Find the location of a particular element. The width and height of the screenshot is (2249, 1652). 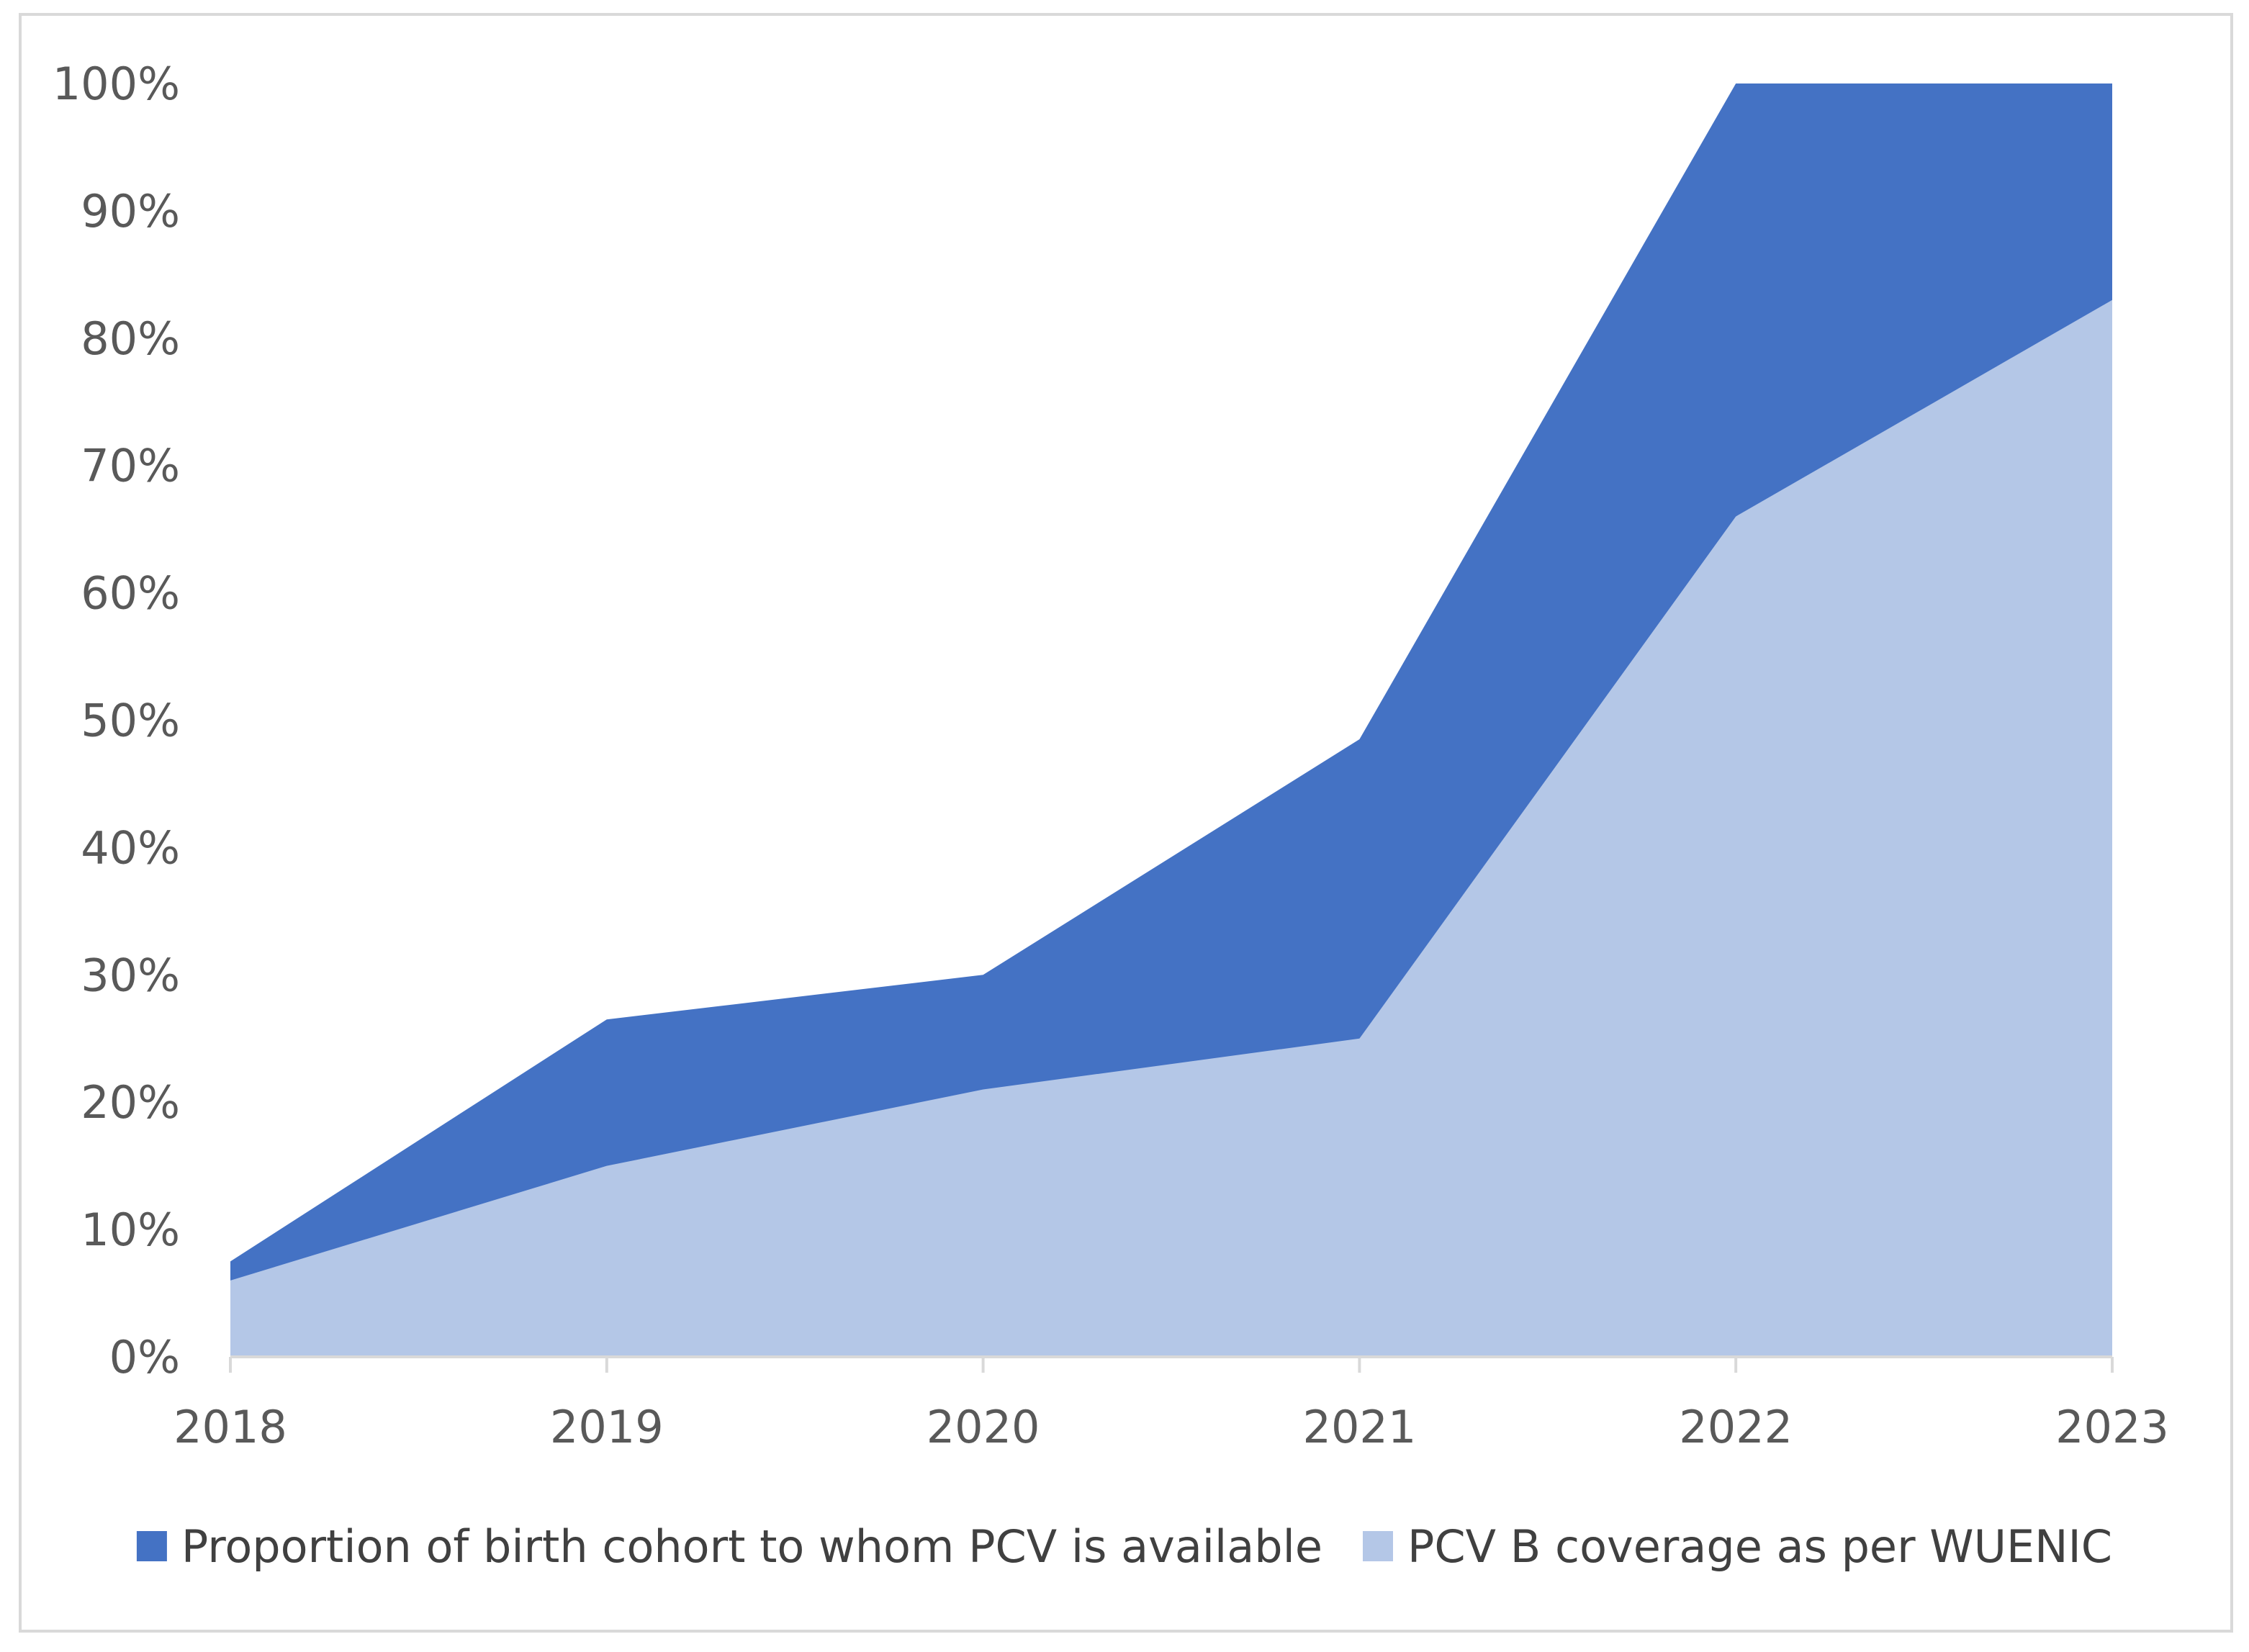

x-tick-label: 2018 is located at coordinates (230, 1427).